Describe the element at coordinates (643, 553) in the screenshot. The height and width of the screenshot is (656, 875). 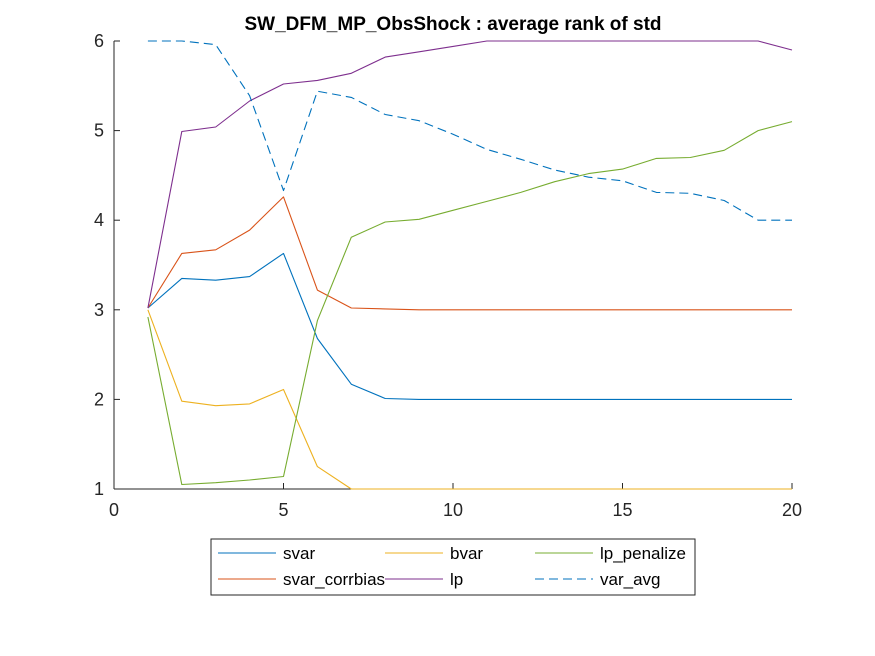
I see `legend-label-lp-penalize: lp_penalize` at that location.